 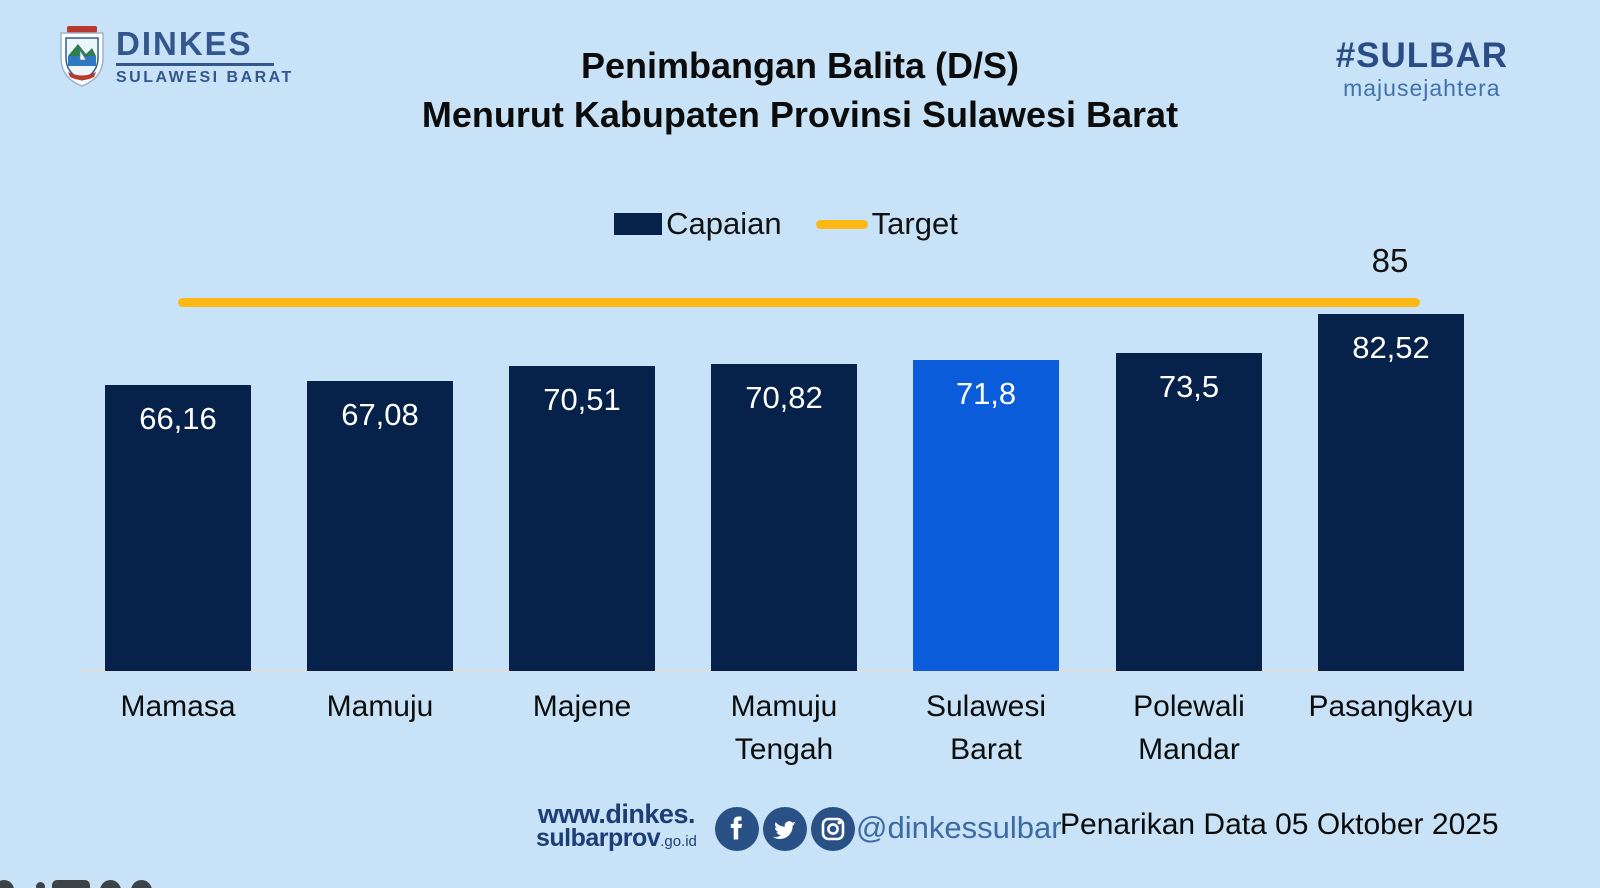 What do you see at coordinates (1421, 55) in the screenshot?
I see `sulbar-hashtag: #SULBAR` at bounding box center [1421, 55].